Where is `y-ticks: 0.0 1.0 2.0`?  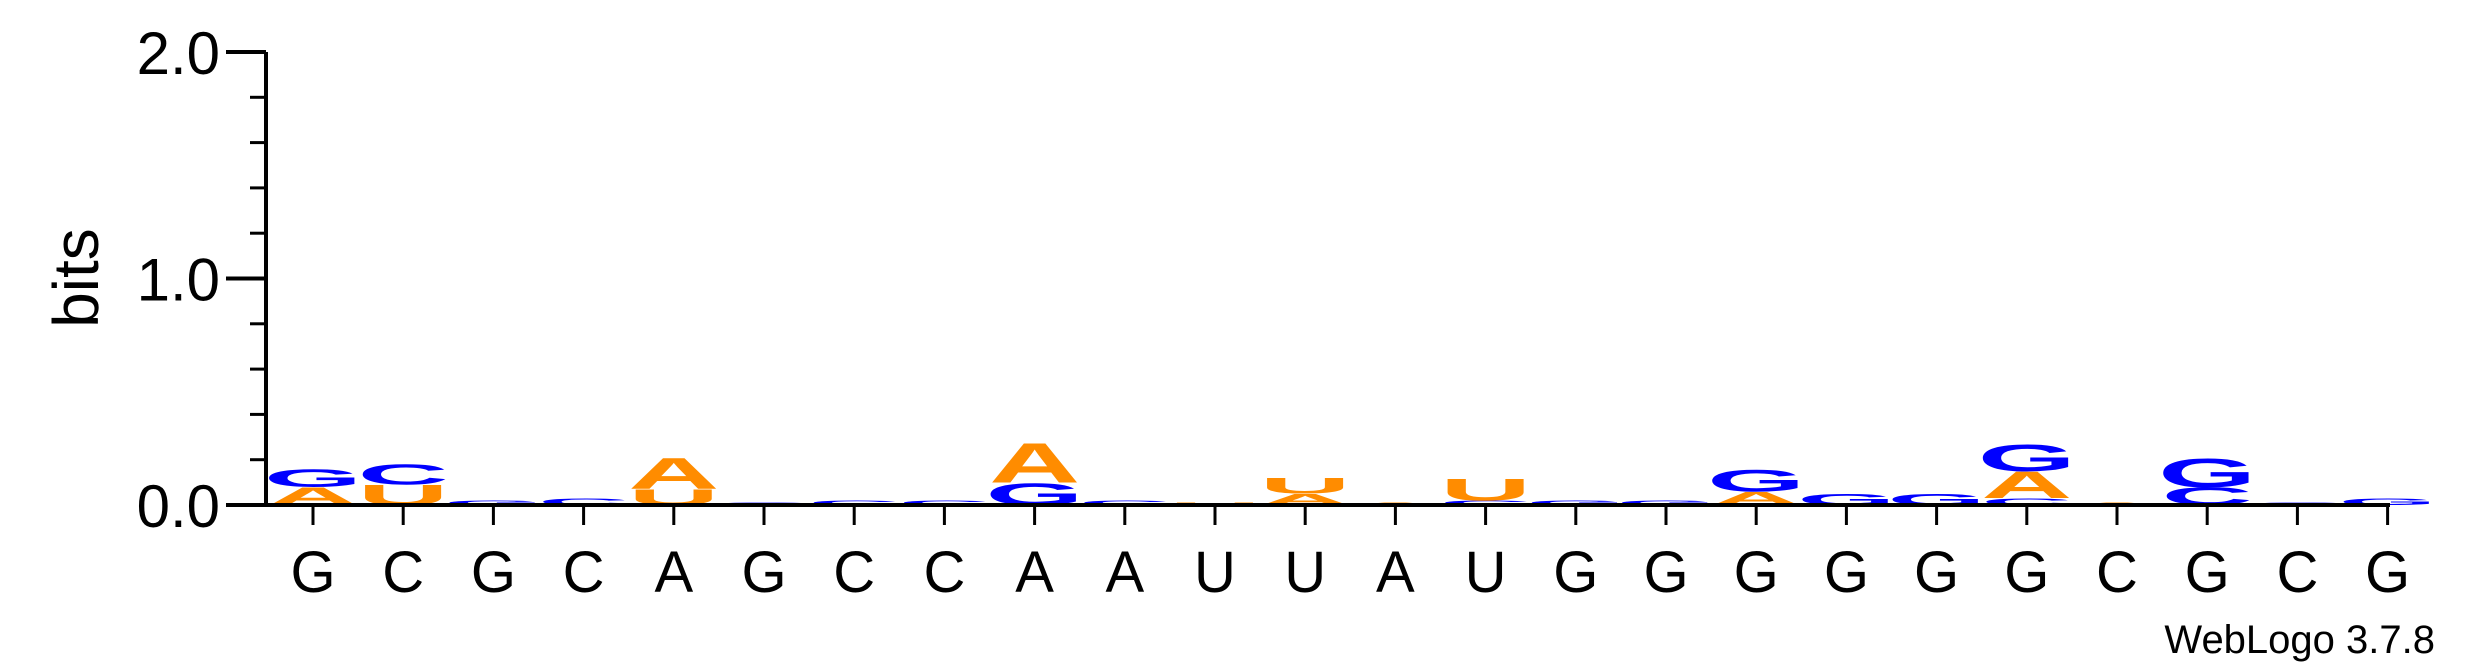 y-ticks: 0.0 1.0 2.0 is located at coordinates (201, 280).